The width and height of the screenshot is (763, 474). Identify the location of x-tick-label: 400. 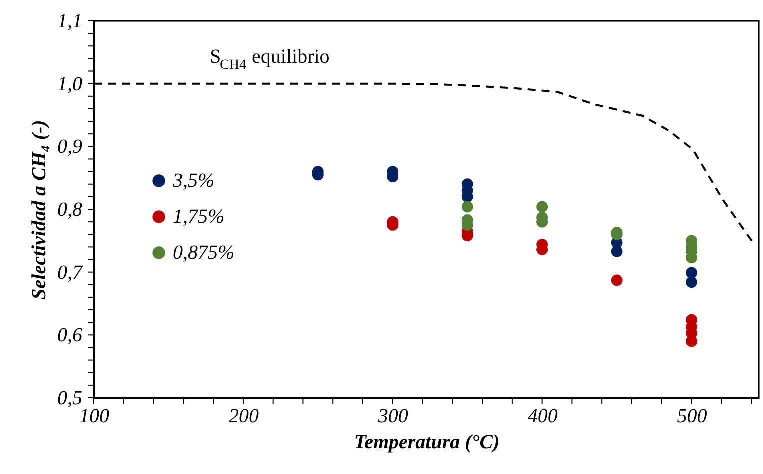
(543, 417).